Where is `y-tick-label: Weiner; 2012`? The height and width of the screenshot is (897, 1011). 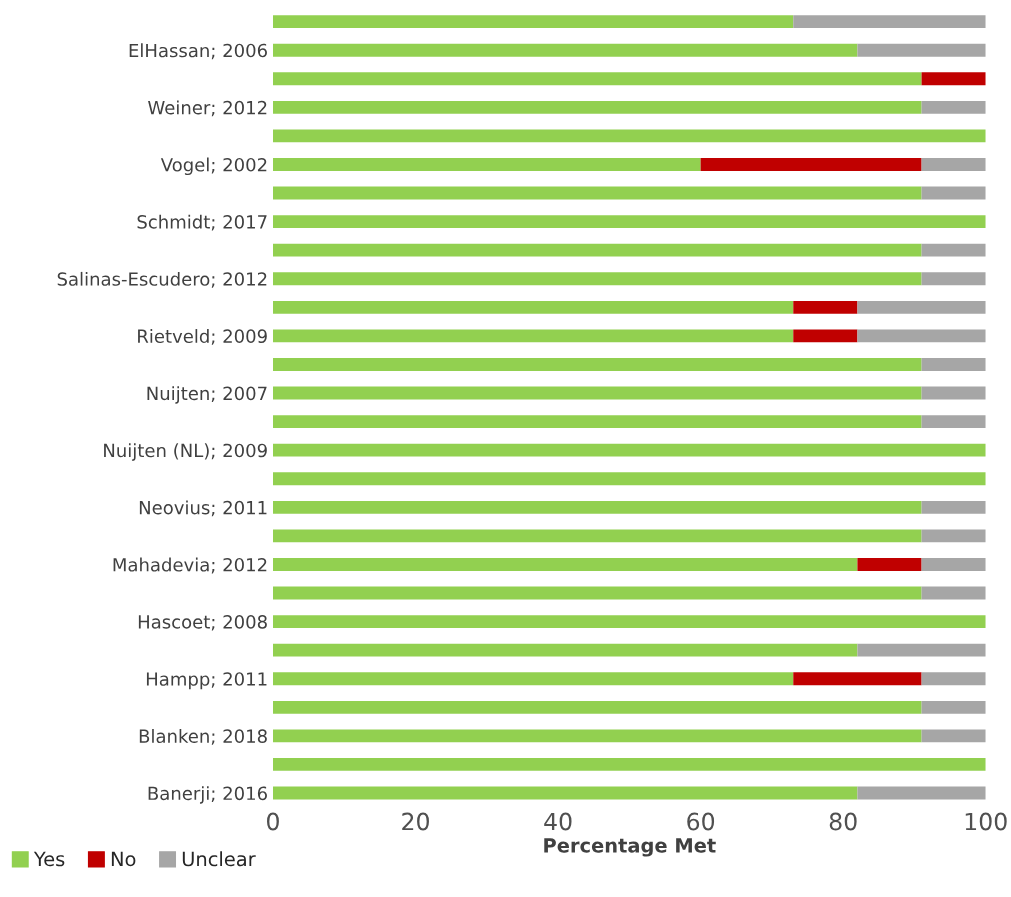
y-tick-label: Weiner; 2012 is located at coordinates (207, 108).